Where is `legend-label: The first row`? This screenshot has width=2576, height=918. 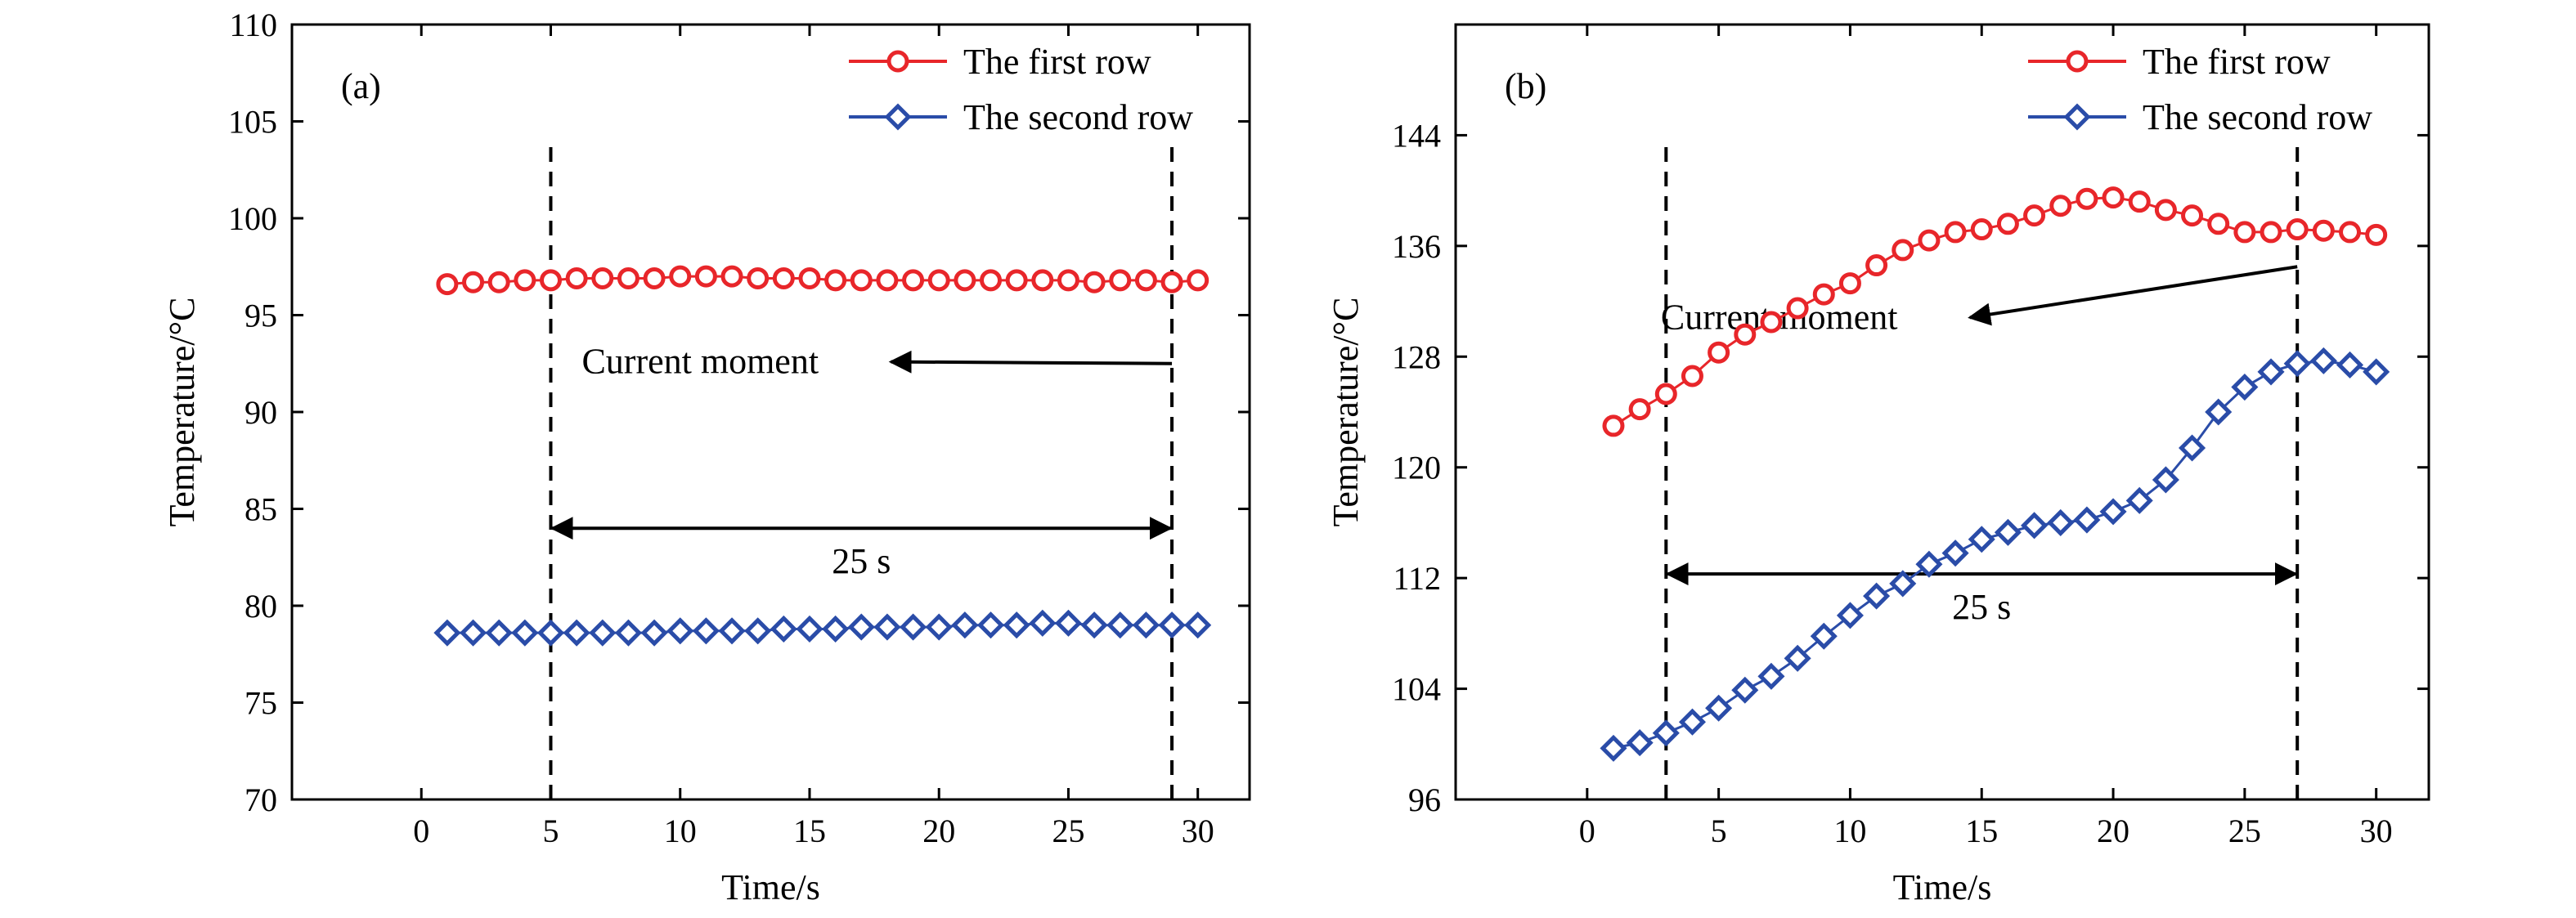
legend-label: The first row is located at coordinates (1057, 62).